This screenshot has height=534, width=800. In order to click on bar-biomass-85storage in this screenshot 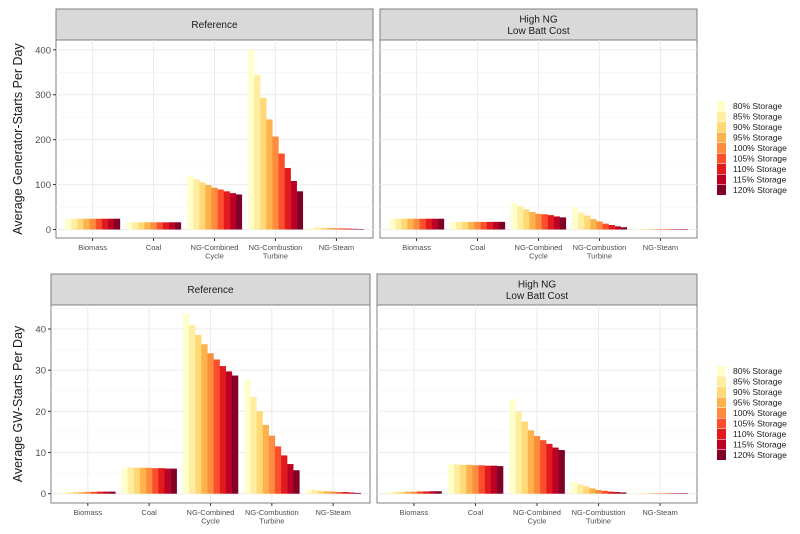, I will do `click(395, 492)`.